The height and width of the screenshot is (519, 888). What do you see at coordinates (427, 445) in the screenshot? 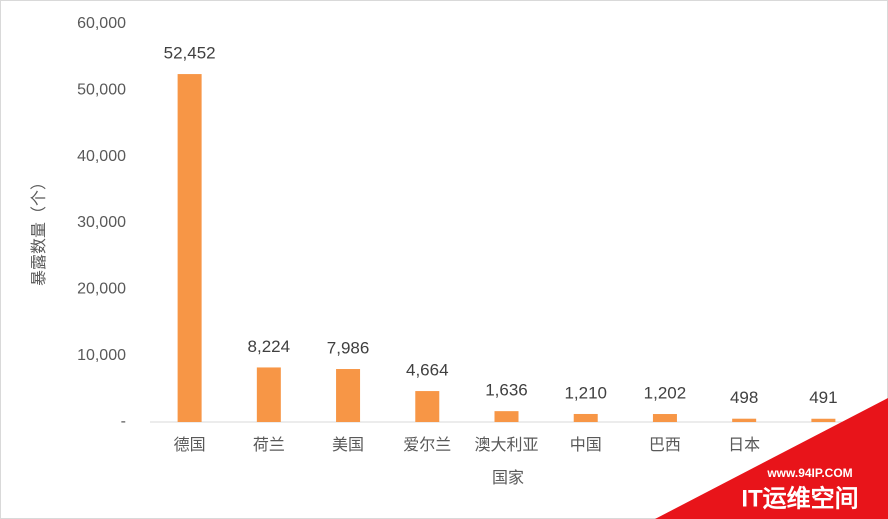
I see `x-tick-label: 爱尔兰` at bounding box center [427, 445].